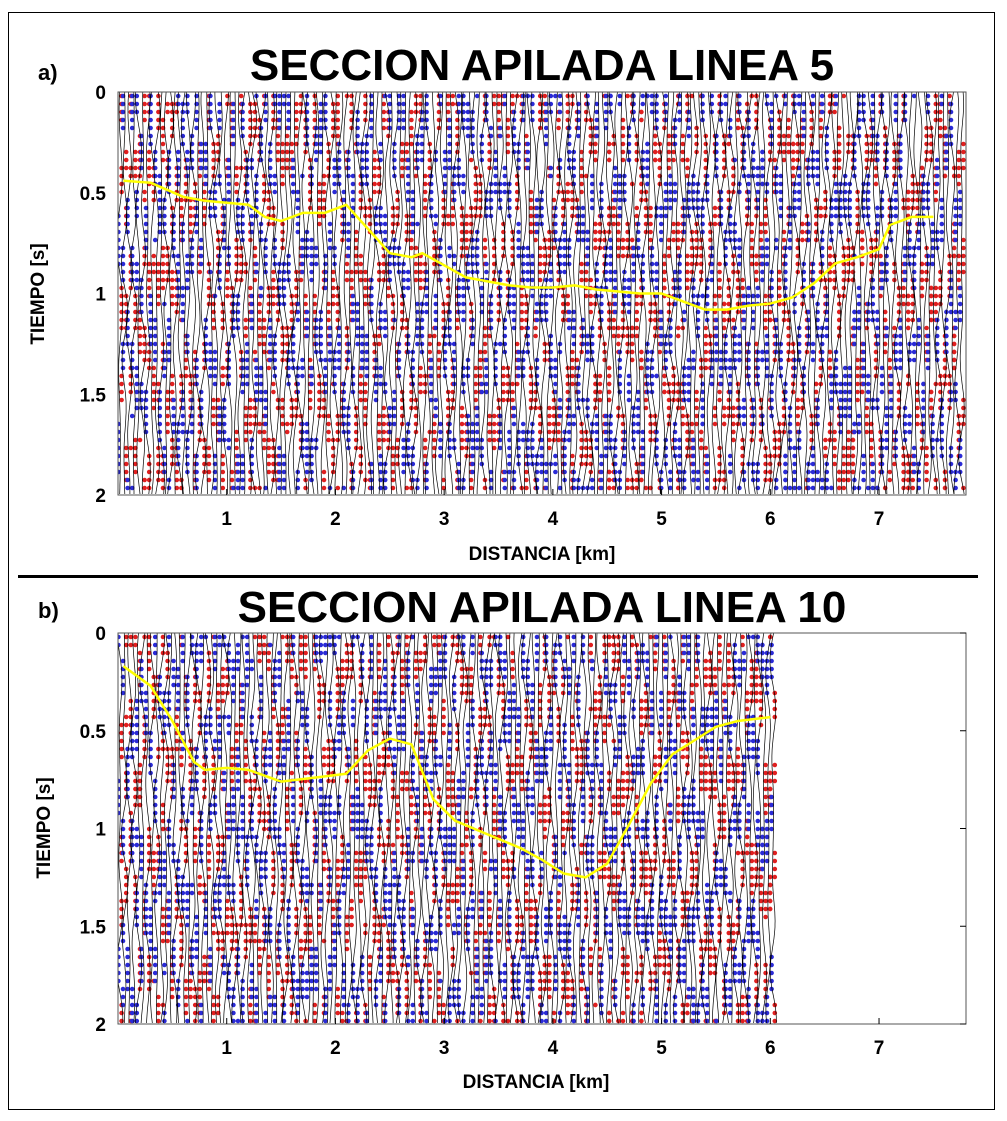  Describe the element at coordinates (44, 827) in the screenshot. I see `y-axis-label-b: TIEMPO [s]` at that location.